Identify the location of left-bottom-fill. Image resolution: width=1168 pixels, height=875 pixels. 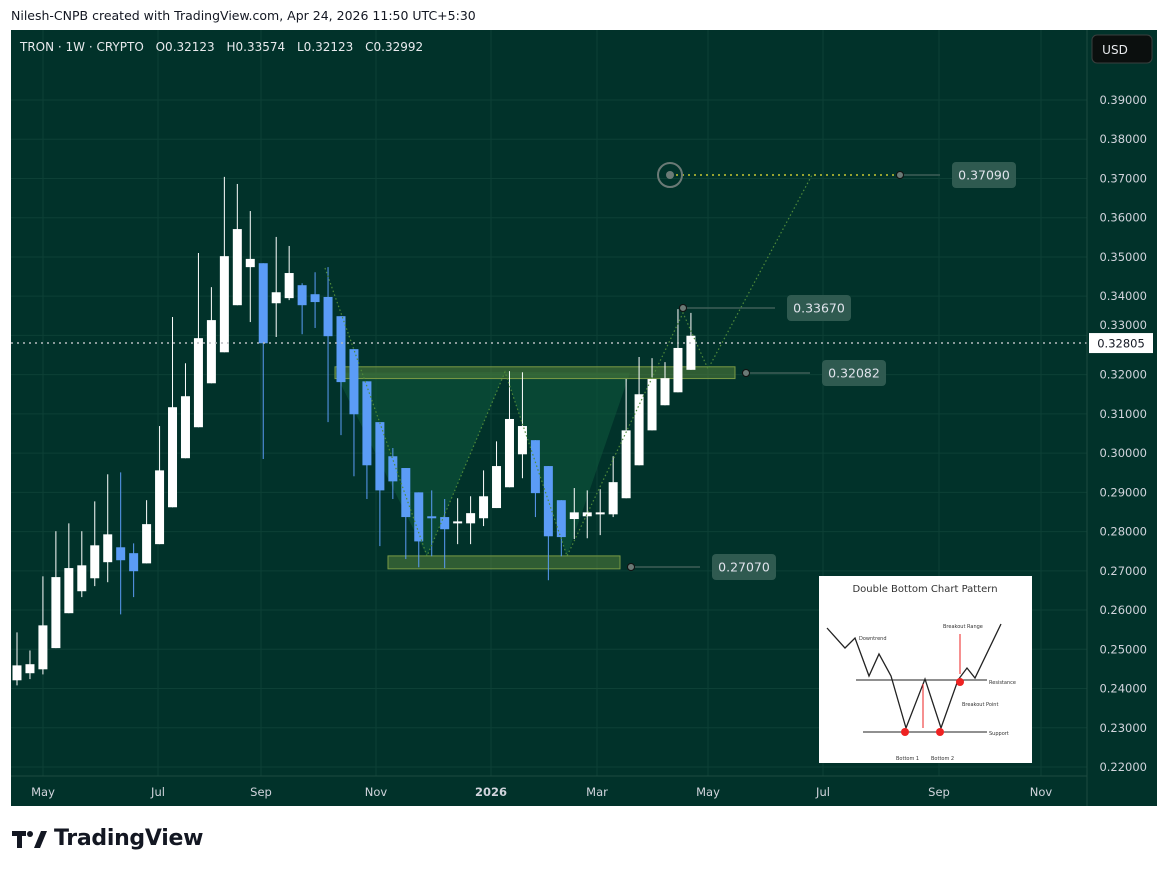
(420, 464).